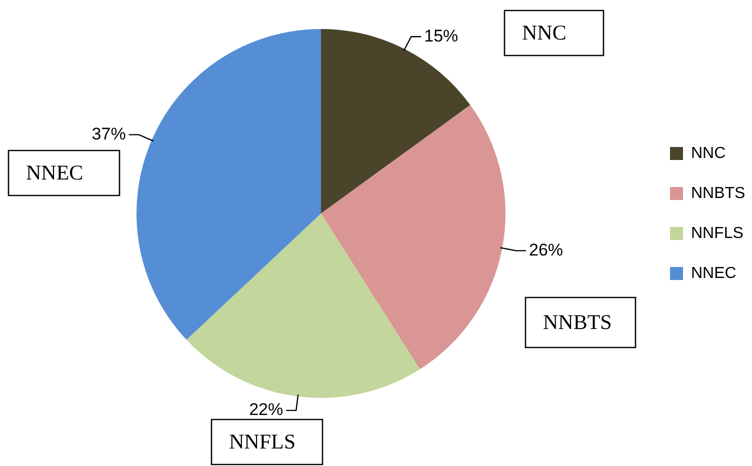 The height and width of the screenshot is (466, 752). I want to click on text: NNEC, so click(55, 172).